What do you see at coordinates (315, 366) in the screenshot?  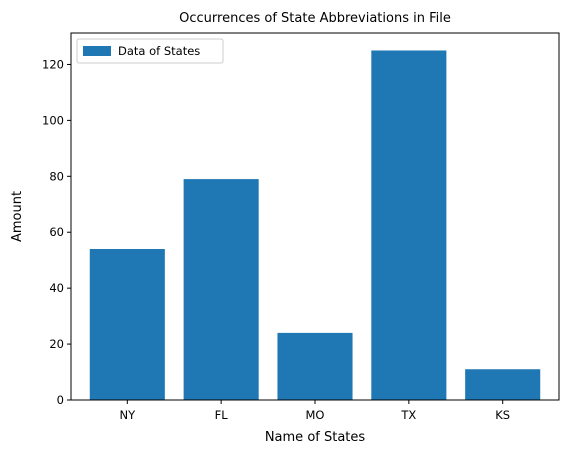 I see `bar-mo` at bounding box center [315, 366].